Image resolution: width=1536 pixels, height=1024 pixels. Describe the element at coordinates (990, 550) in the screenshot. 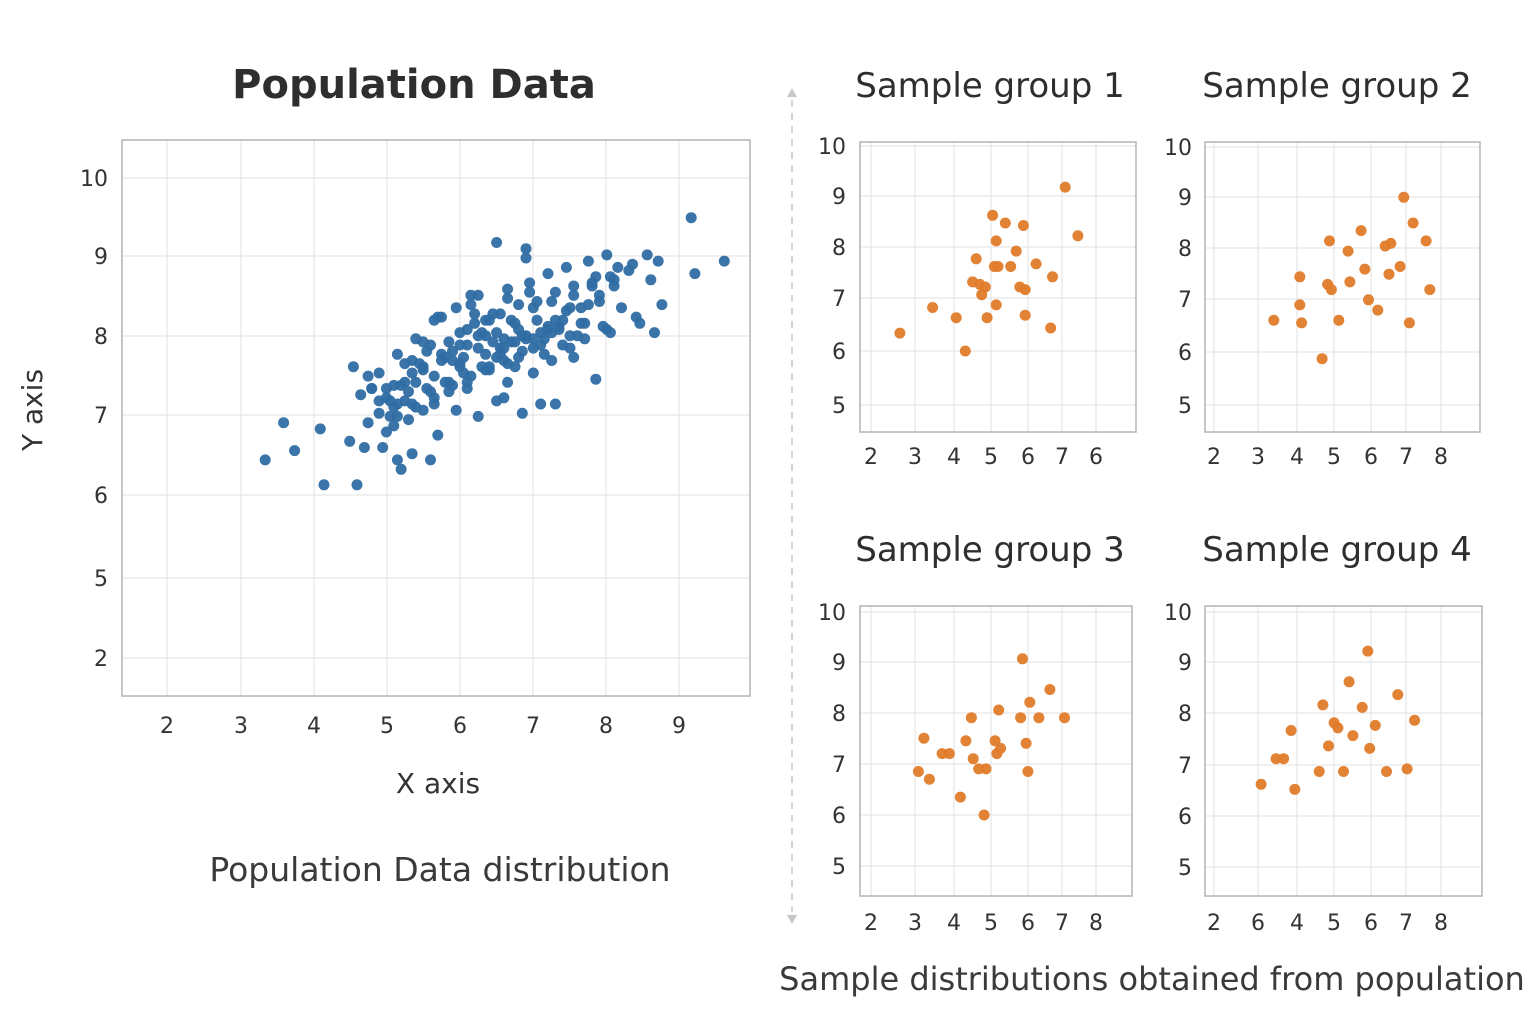

I see `sample-group-3-title: Sample group 3` at that location.